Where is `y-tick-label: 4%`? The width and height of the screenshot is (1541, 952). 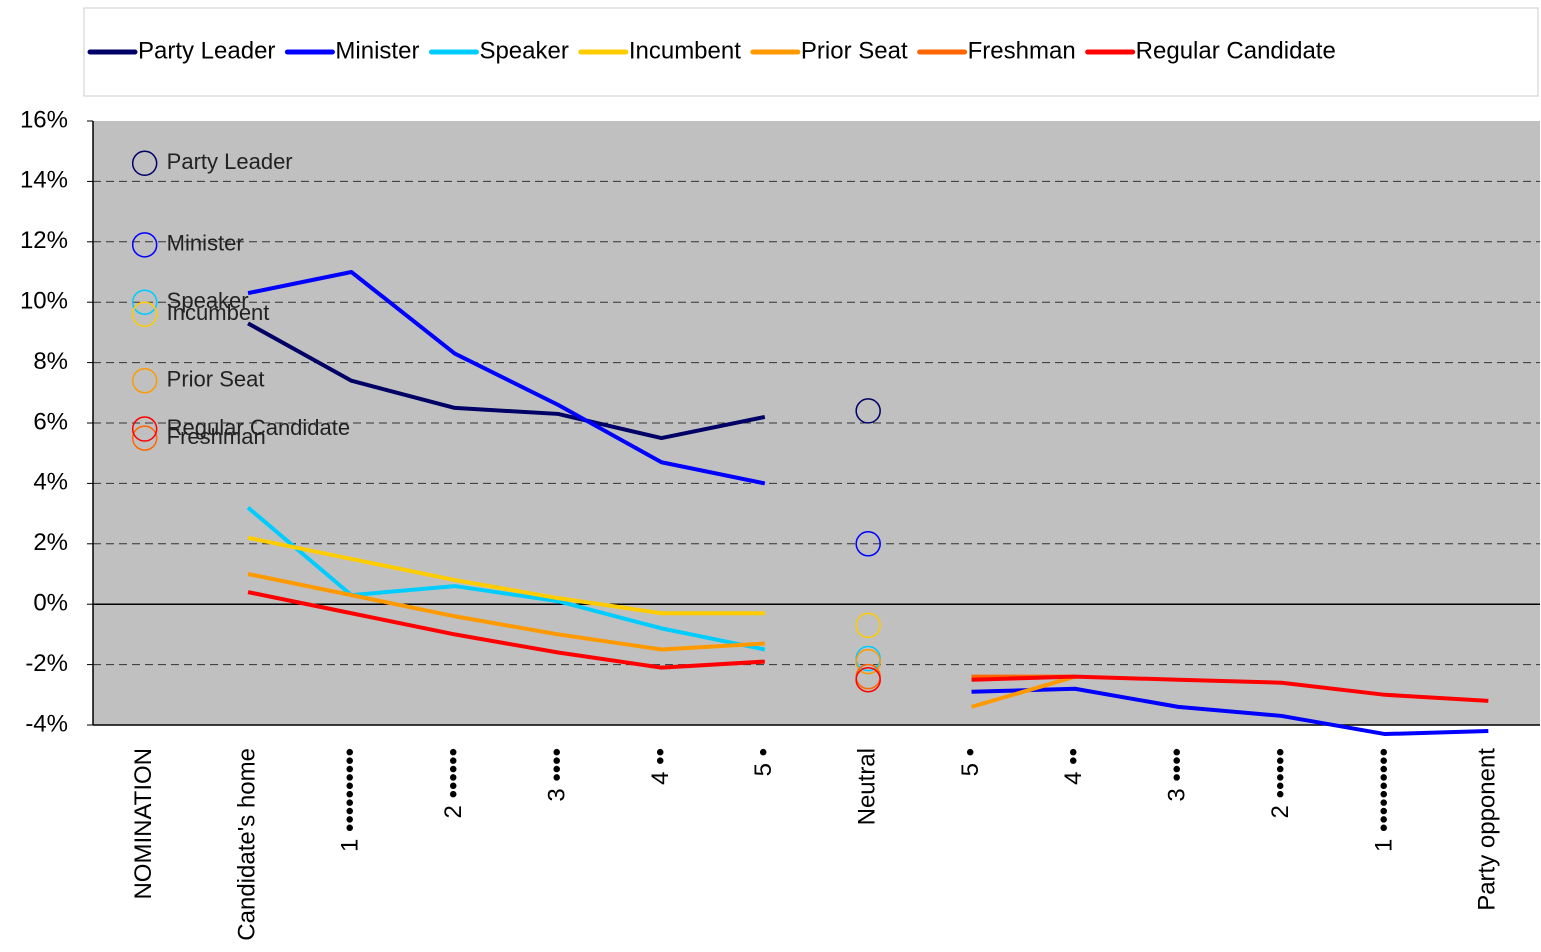
y-tick-label: 4% is located at coordinates (50, 482).